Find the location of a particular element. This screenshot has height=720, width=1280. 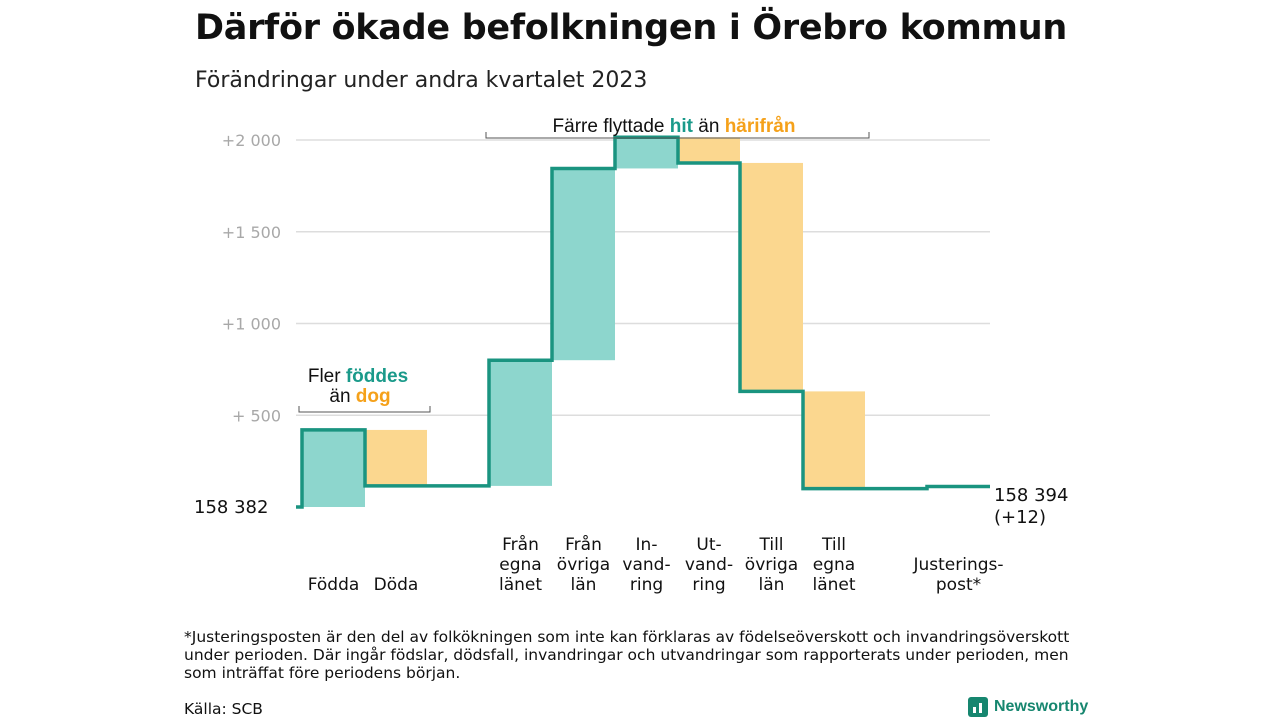

end-value-label: 158 394 is located at coordinates (1031, 495).